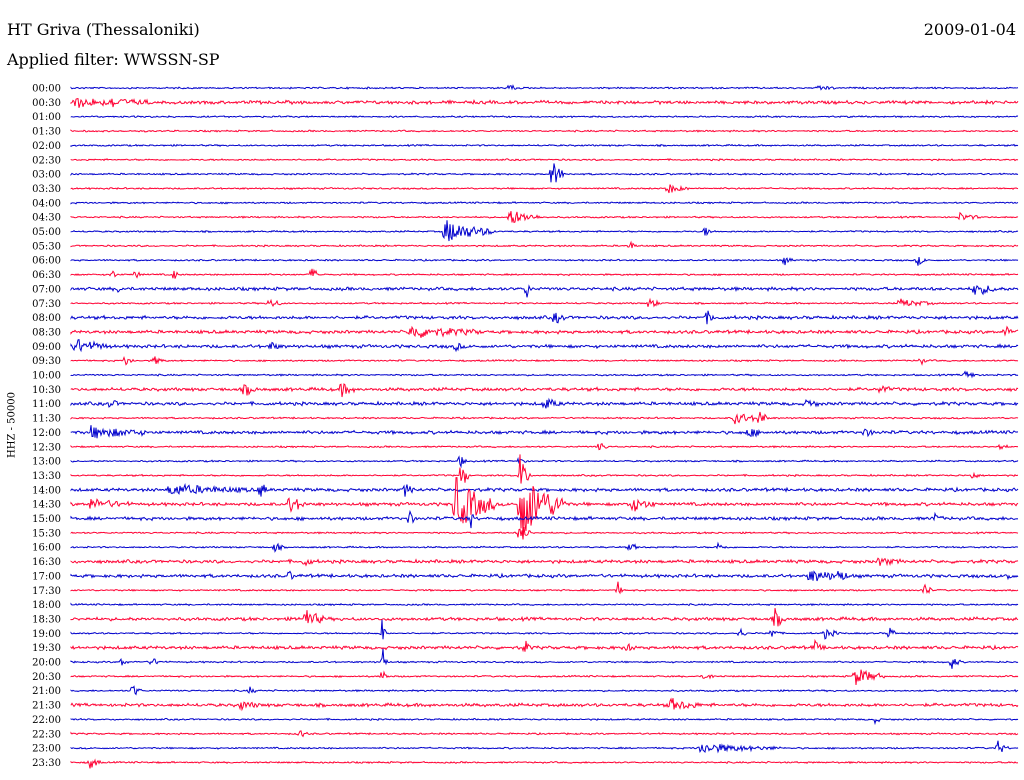  What do you see at coordinates (46, 476) in the screenshot?
I see `row-time-label: 13:30` at bounding box center [46, 476].